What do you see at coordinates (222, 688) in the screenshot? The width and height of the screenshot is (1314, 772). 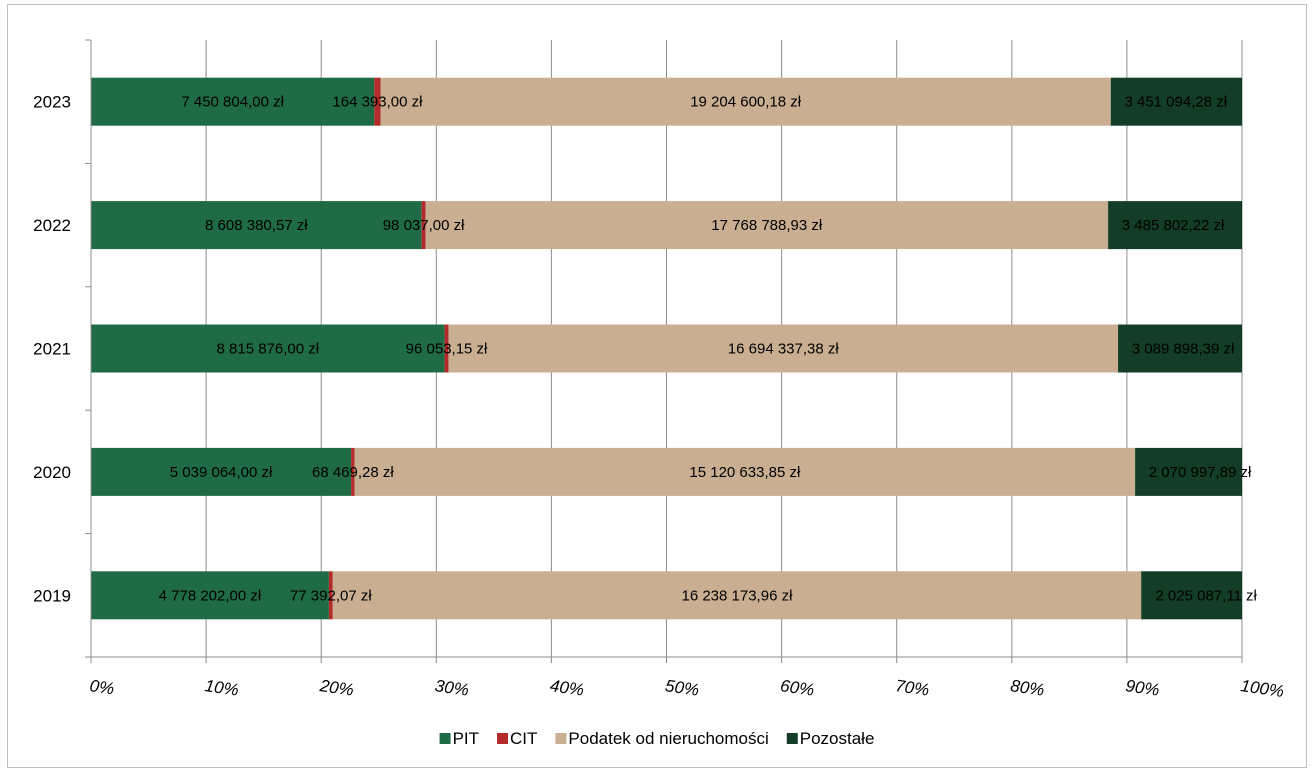 I see `x-tick-label: 10%` at bounding box center [222, 688].